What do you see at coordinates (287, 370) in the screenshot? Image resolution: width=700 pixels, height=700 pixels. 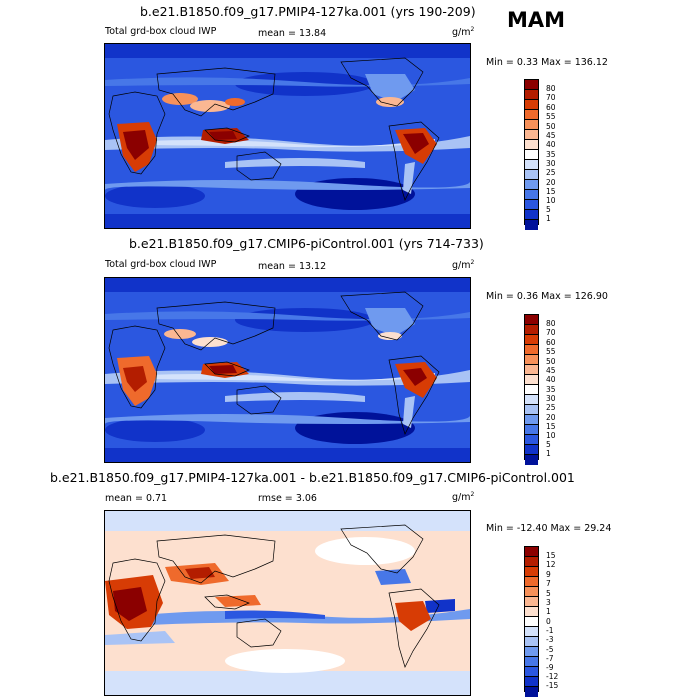 I see `panel2-map` at bounding box center [287, 370].